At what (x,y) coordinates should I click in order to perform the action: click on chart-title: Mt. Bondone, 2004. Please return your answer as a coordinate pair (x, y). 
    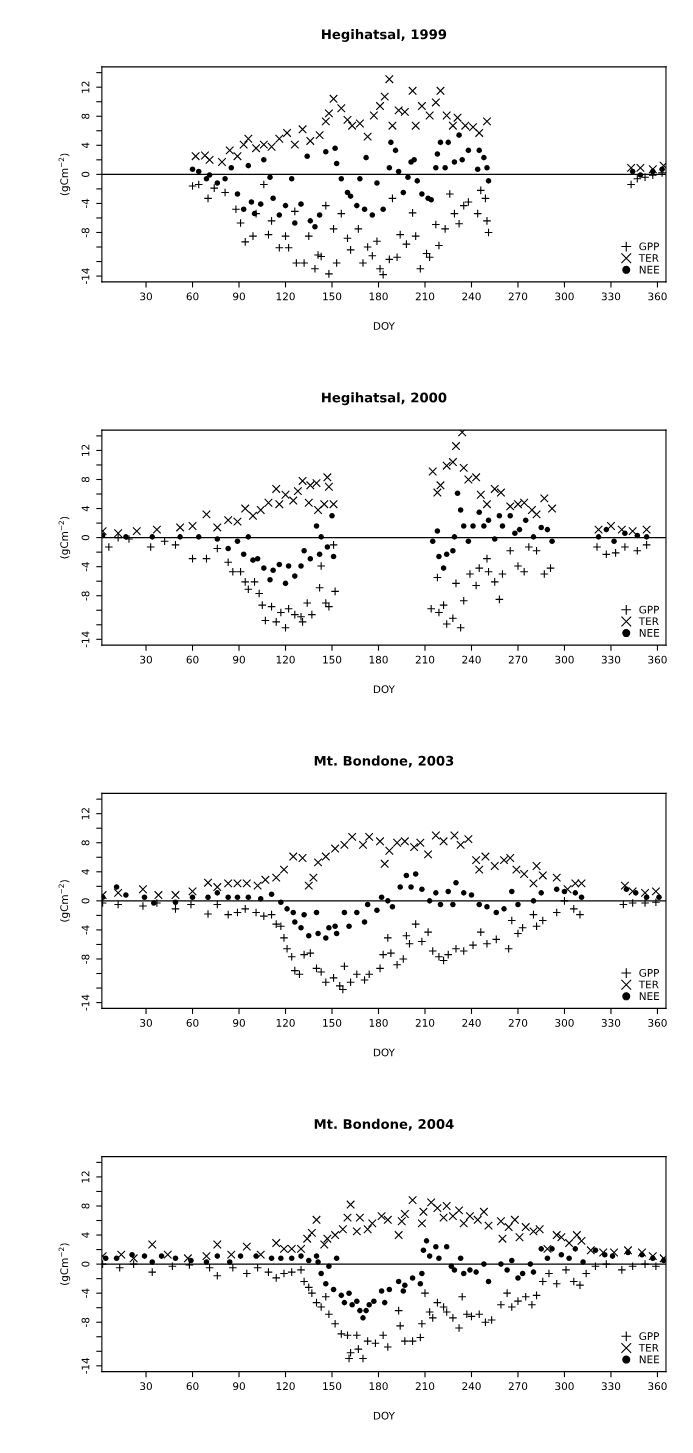
    Looking at the image, I should click on (384, 1124).